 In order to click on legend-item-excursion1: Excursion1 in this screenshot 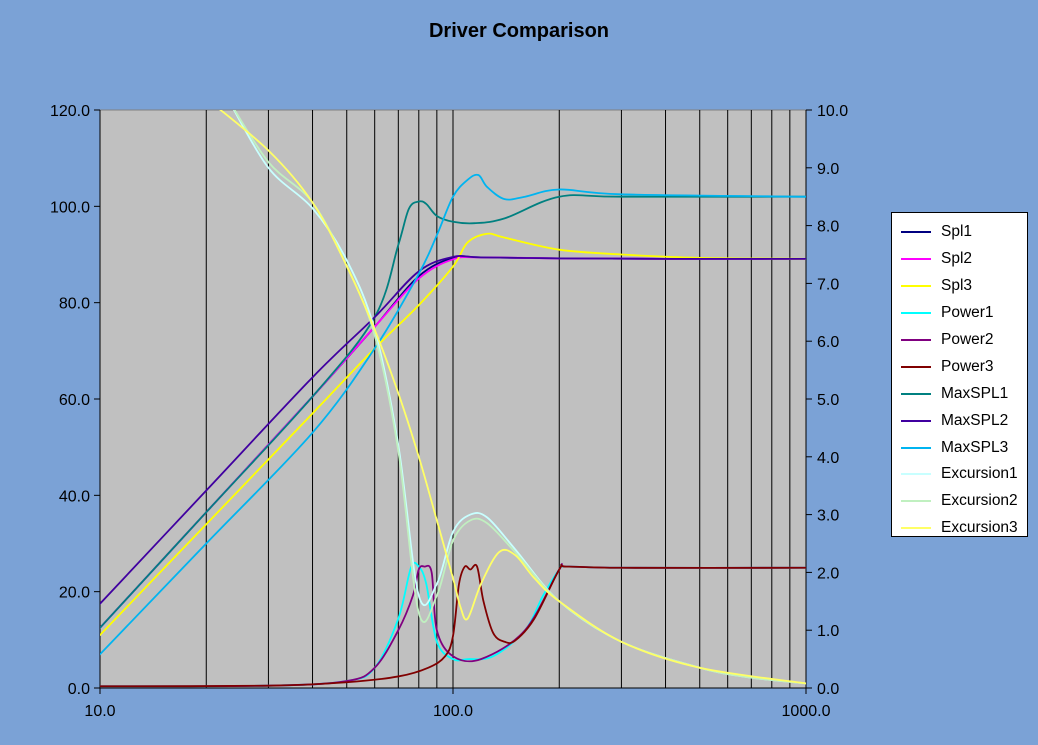, I will do `click(959, 474)`.